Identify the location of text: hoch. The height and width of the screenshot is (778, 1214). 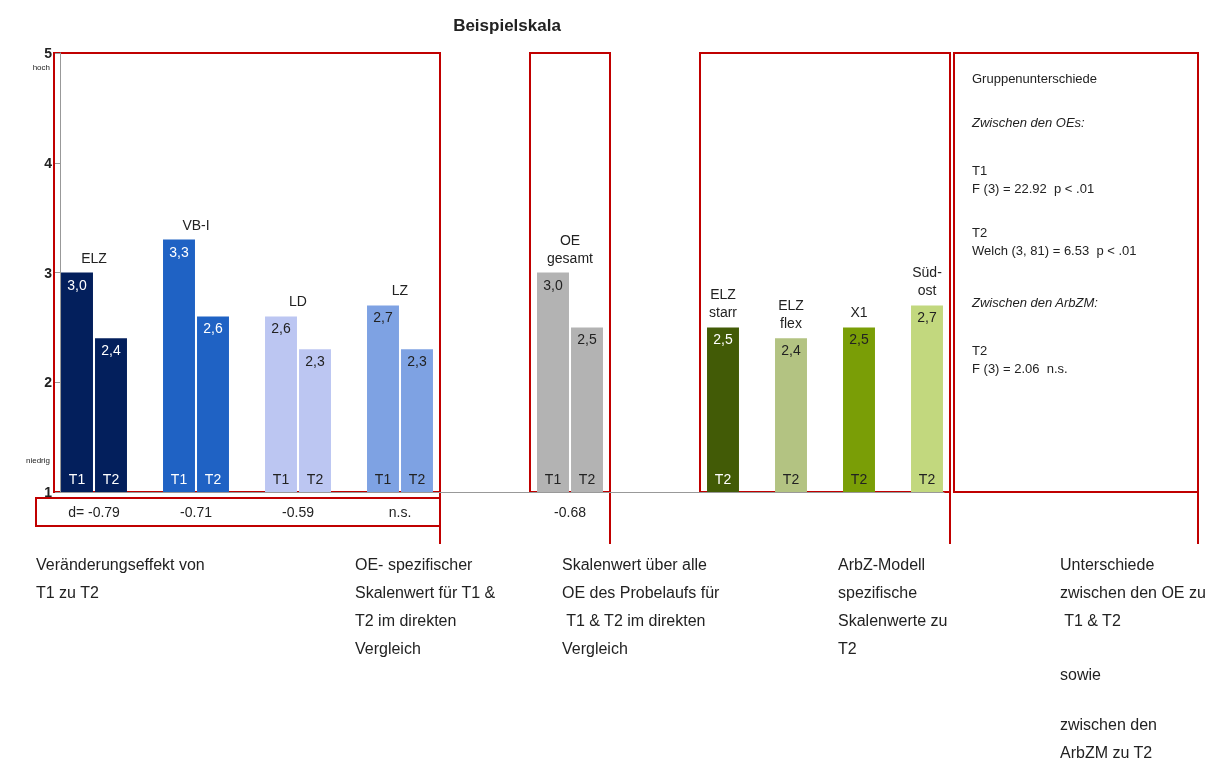
(41, 67).